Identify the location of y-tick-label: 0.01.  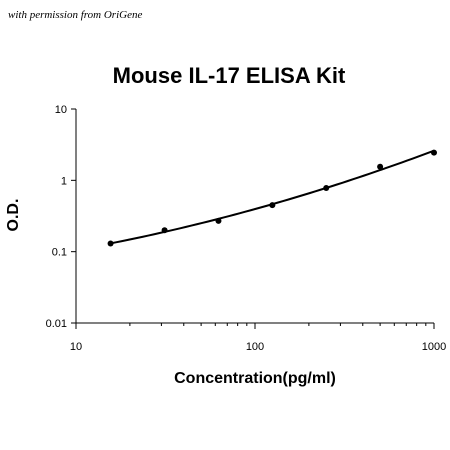
(56, 324).